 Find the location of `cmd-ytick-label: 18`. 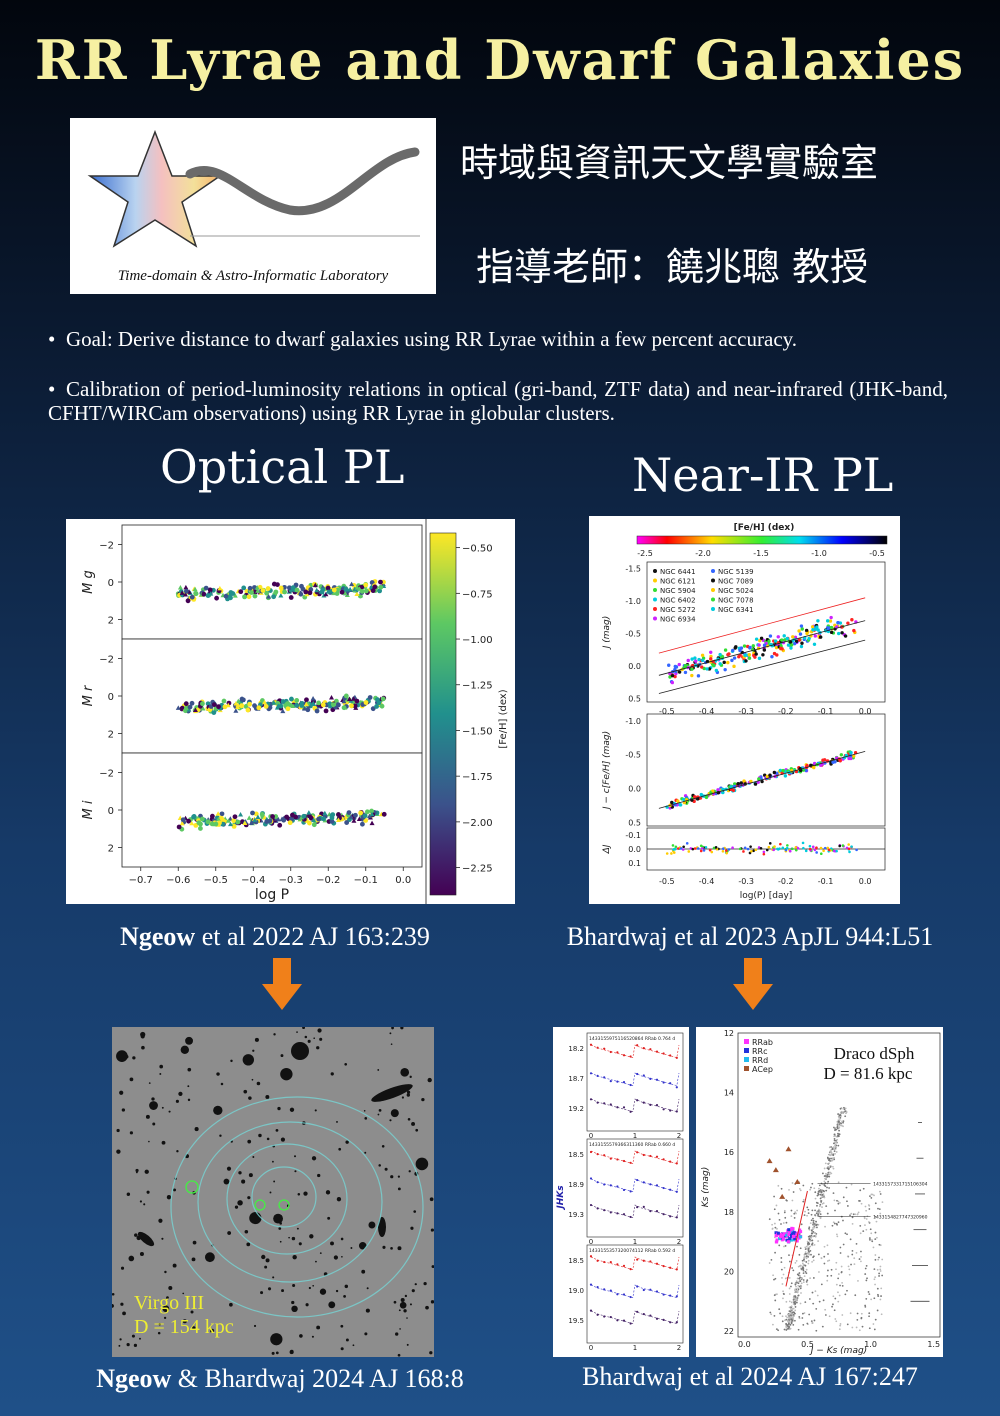

cmd-ytick-label: 18 is located at coordinates (729, 1212).